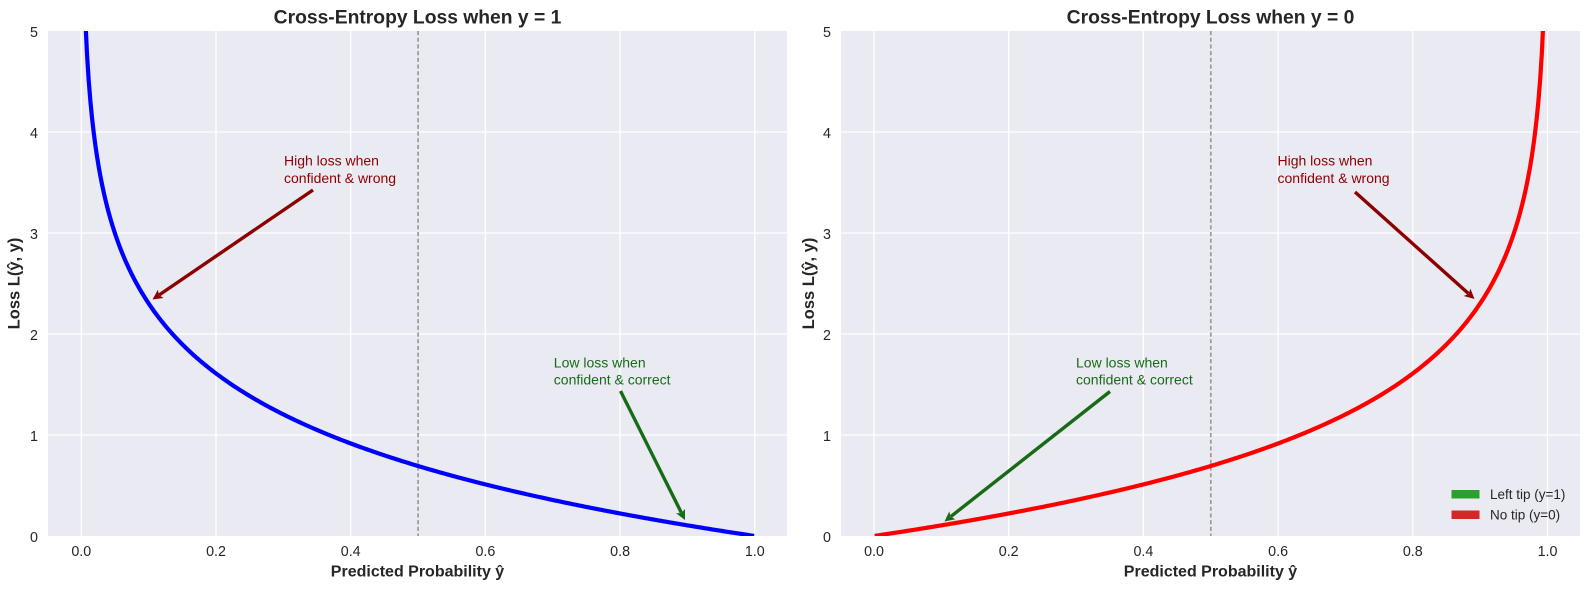 The width and height of the screenshot is (1589, 595). What do you see at coordinates (1525, 515) in the screenshot?
I see `svg-text: No tip (y=0)` at bounding box center [1525, 515].